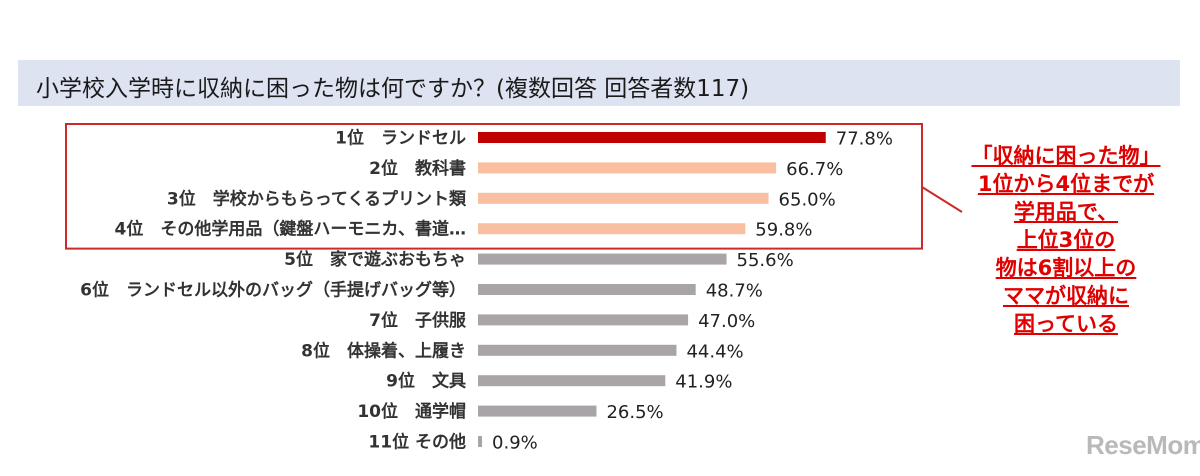 The image size is (1200, 476). I want to click on data-label: 59.8%, so click(783, 230).